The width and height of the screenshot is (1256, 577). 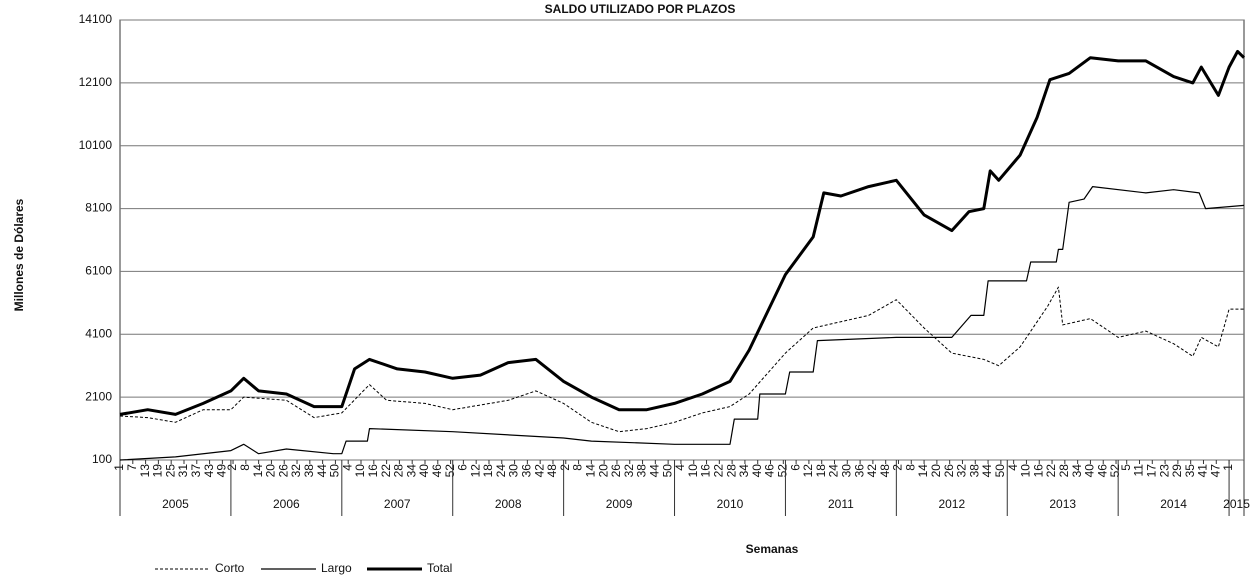 What do you see at coordinates (1215, 471) in the screenshot?
I see `x-tick-label: 47` at bounding box center [1215, 471].